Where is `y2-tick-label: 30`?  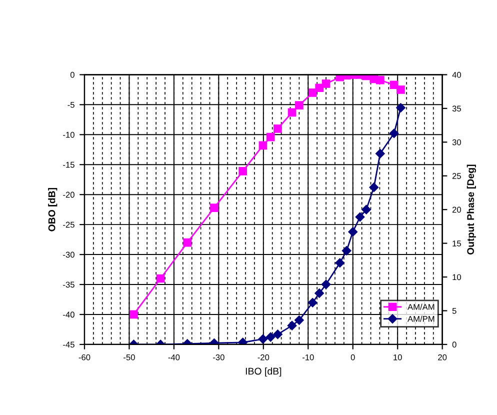 y2-tick-label: 30 is located at coordinates (456, 142).